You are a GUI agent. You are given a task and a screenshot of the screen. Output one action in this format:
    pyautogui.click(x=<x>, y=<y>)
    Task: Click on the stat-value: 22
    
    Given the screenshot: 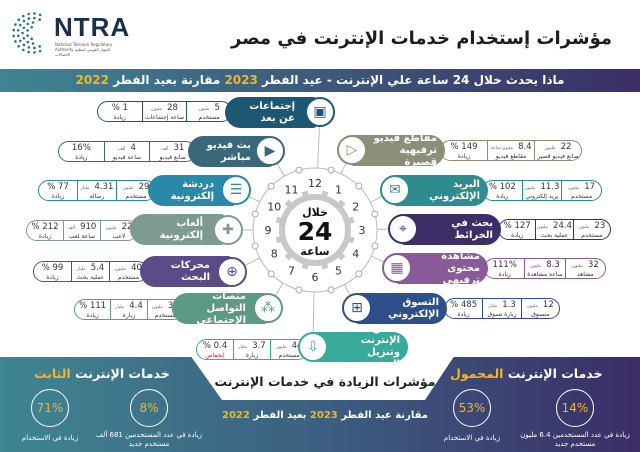 What is the action you would take?
    pyautogui.click(x=127, y=227)
    